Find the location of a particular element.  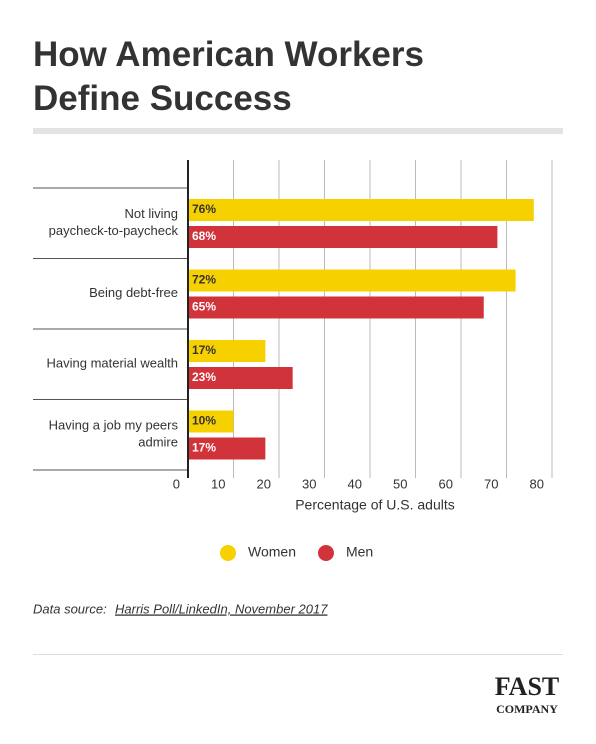

category-label: Not living paycheck-to-paycheck is located at coordinates (114, 222).